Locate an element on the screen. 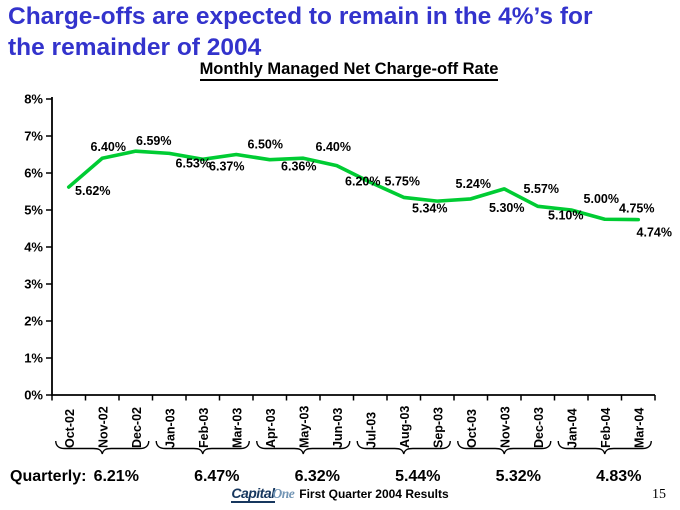 The width and height of the screenshot is (680, 510). page-number: 15 is located at coordinates (659, 494).